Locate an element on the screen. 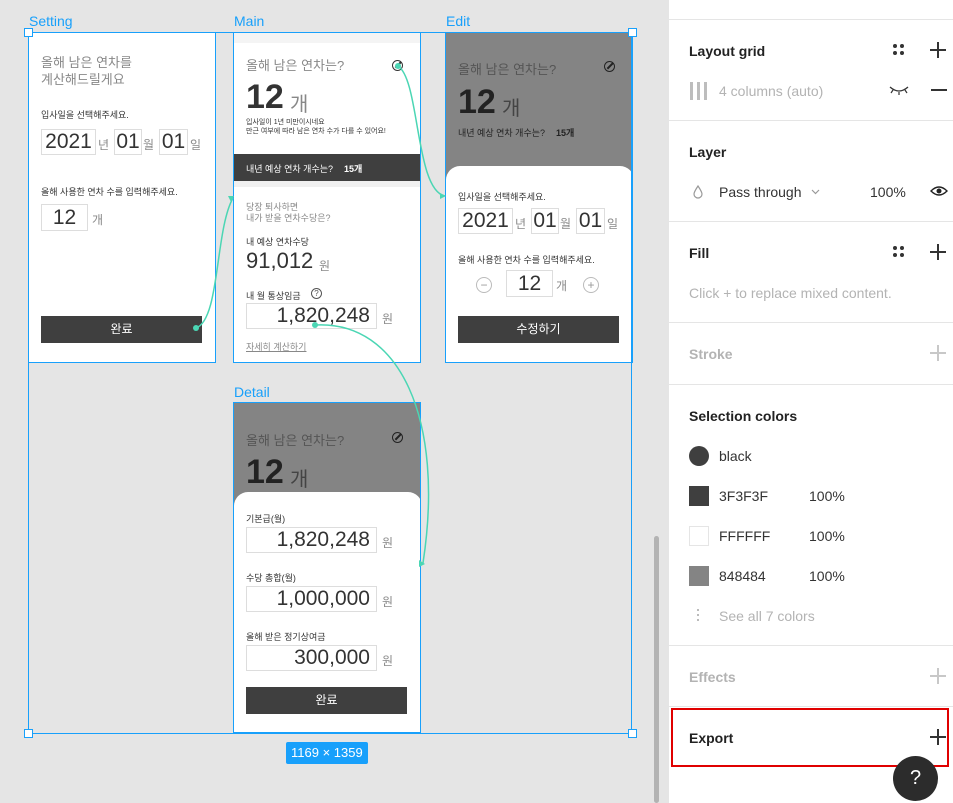 The height and width of the screenshot is (803, 953). setting-day-unit: 일 is located at coordinates (196, 145).